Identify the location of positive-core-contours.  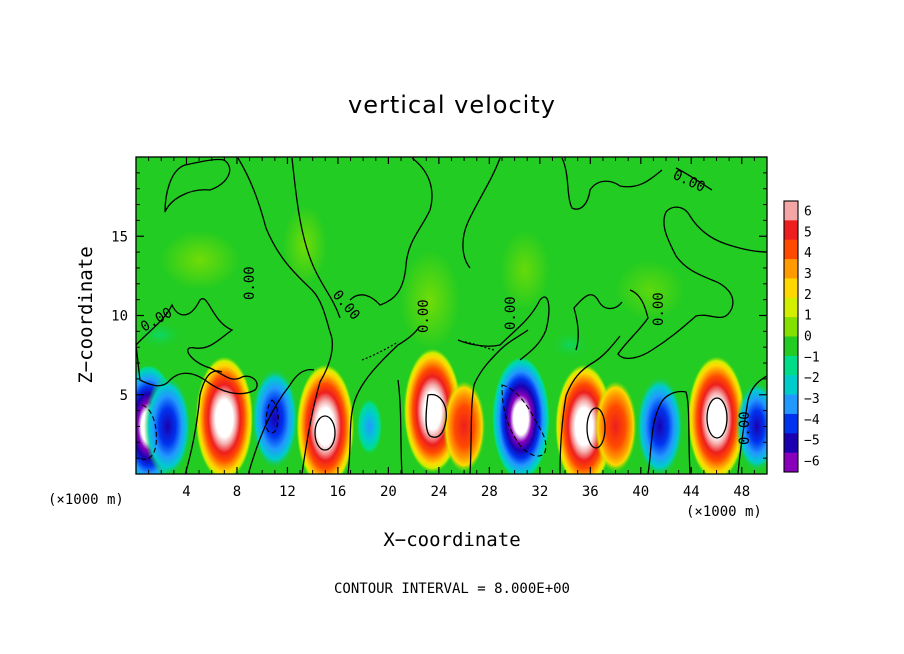
(521, 422).